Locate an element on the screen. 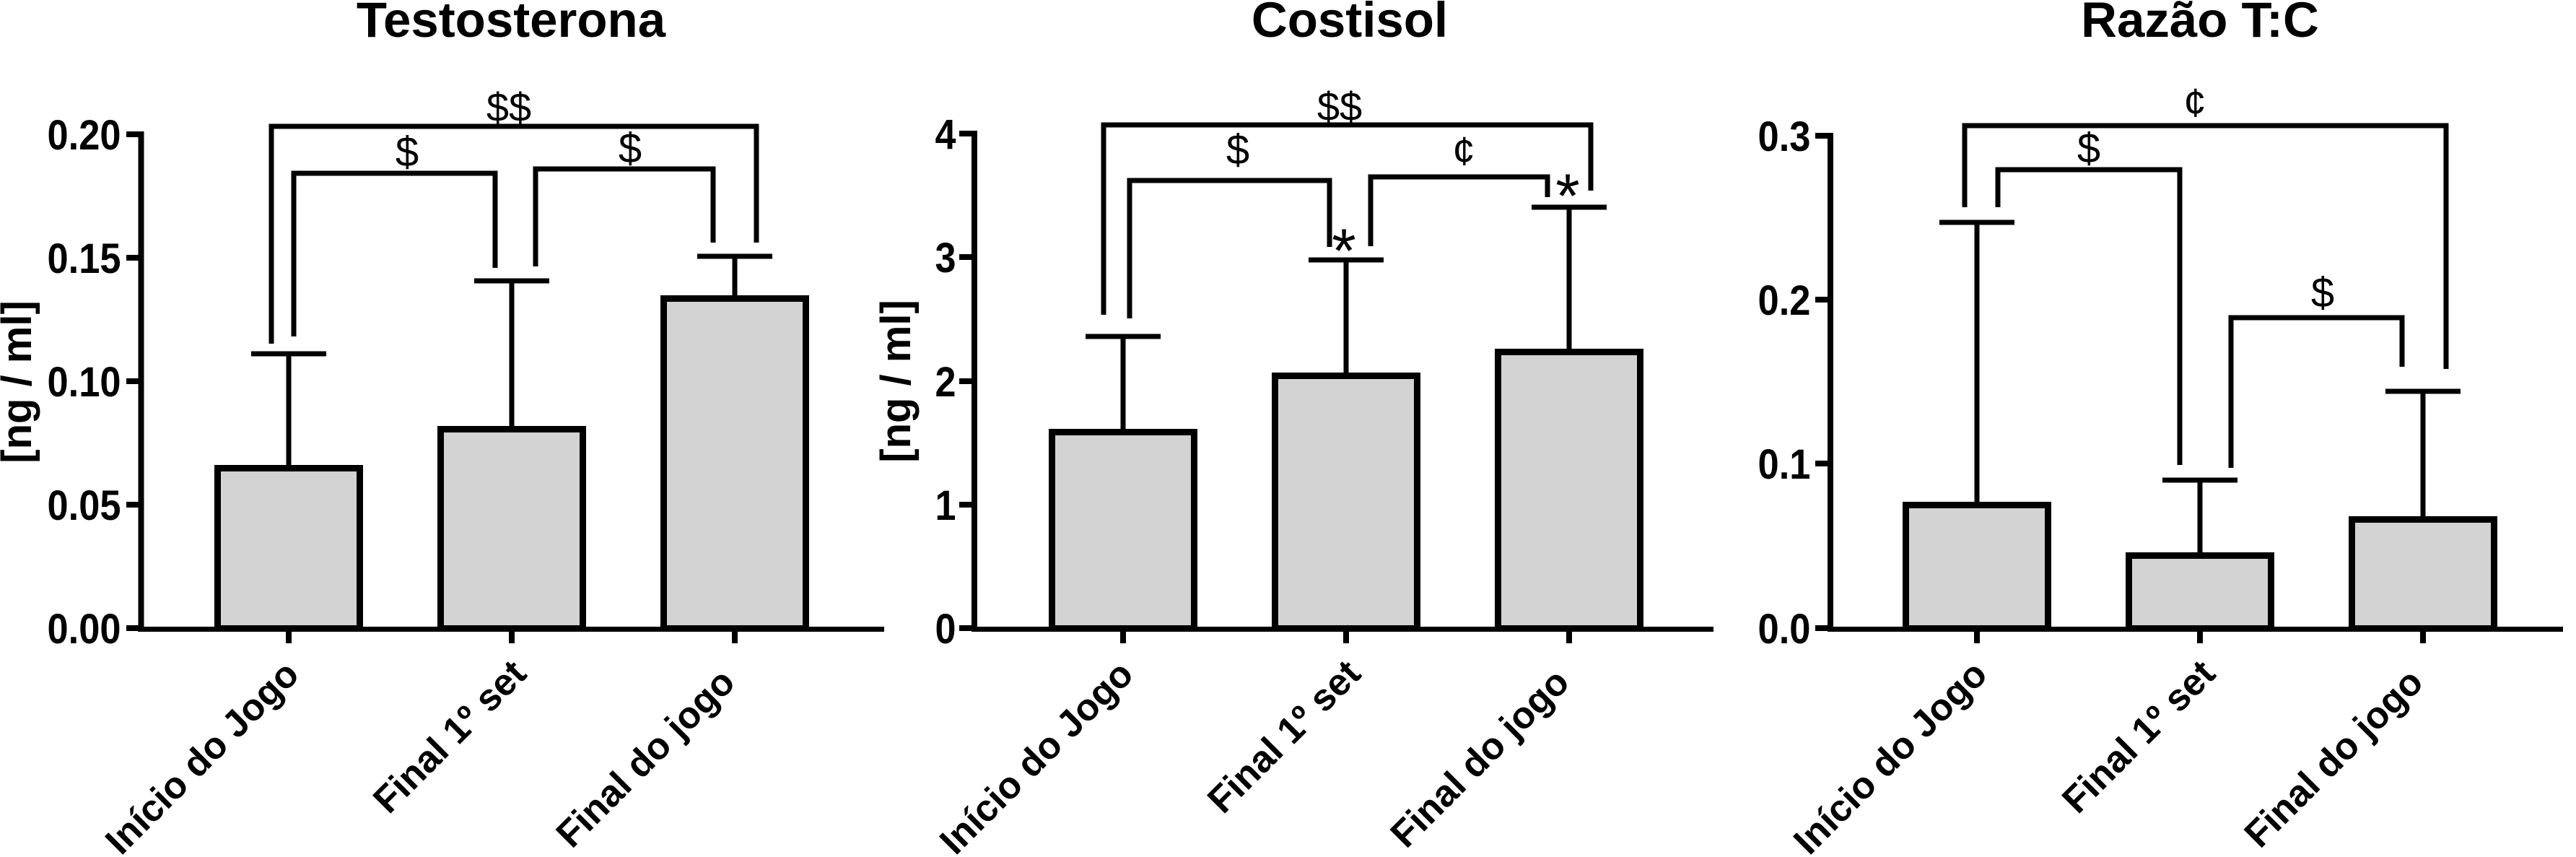 The height and width of the screenshot is (857, 2576). svg-text: 0.00 is located at coordinates (84, 629).